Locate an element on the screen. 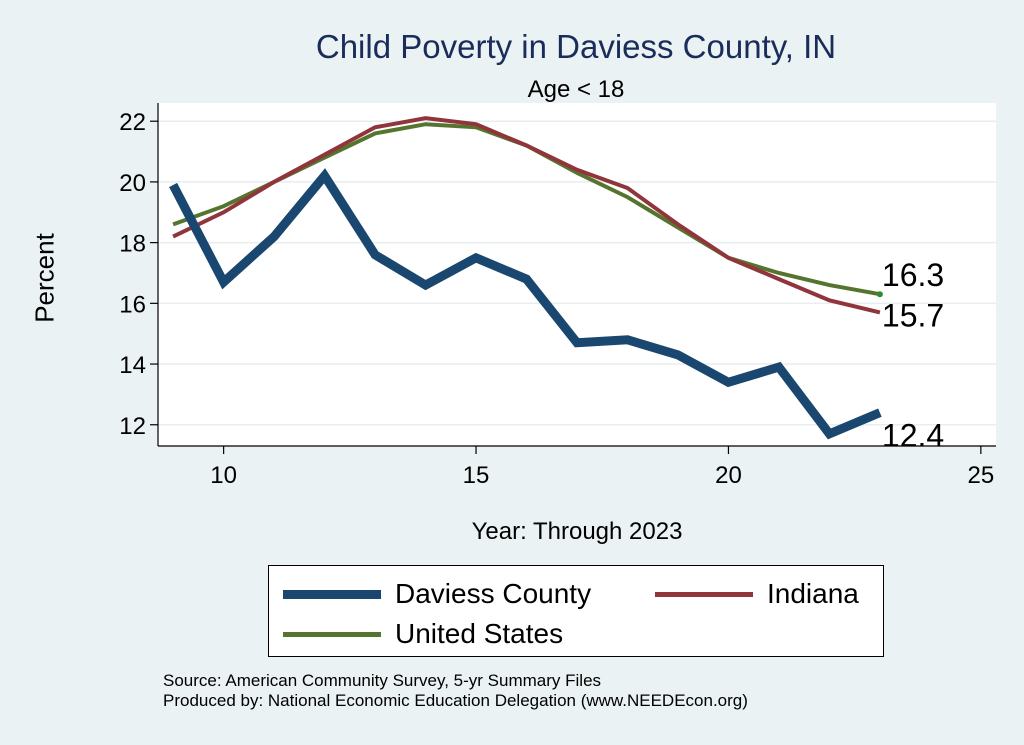  x-tick-label-25: 25 is located at coordinates (981, 475).